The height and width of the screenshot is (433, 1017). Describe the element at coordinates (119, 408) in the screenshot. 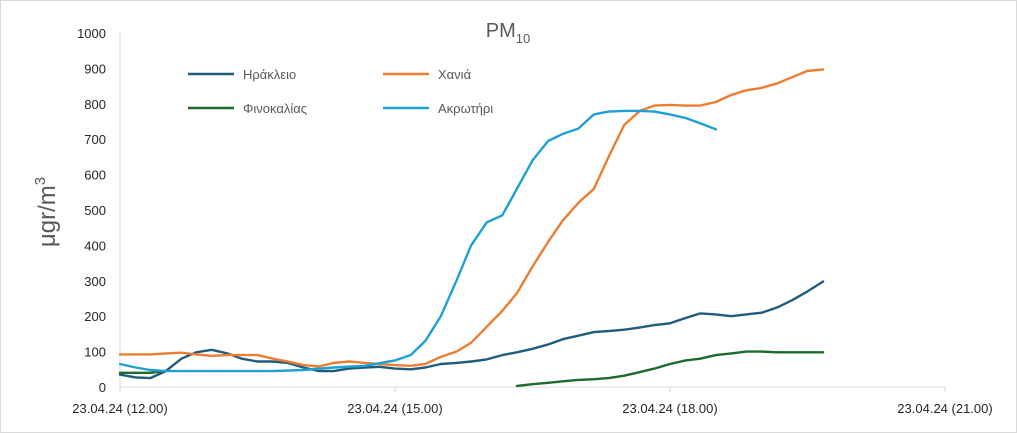

I see `x-tick-label: 23.04.24 (12.00)` at that location.